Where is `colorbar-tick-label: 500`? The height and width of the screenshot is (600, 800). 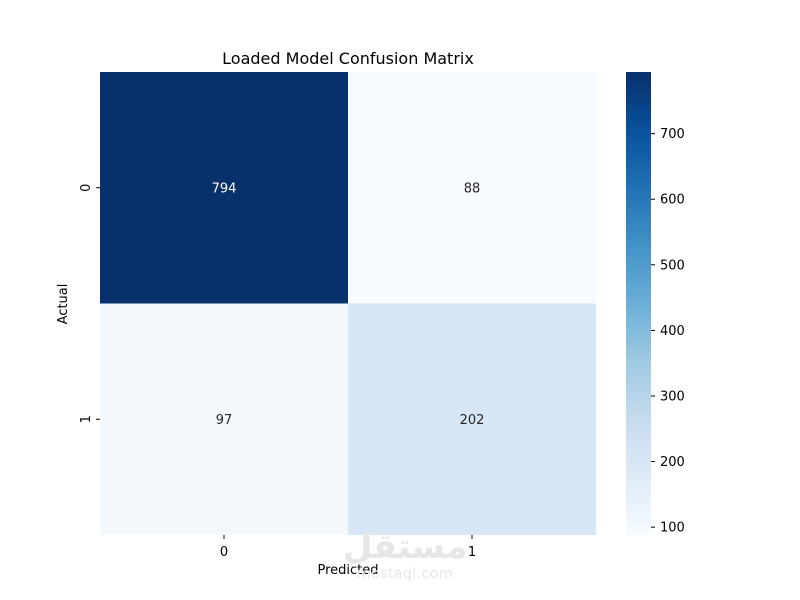
colorbar-tick-label: 500 is located at coordinates (672, 265).